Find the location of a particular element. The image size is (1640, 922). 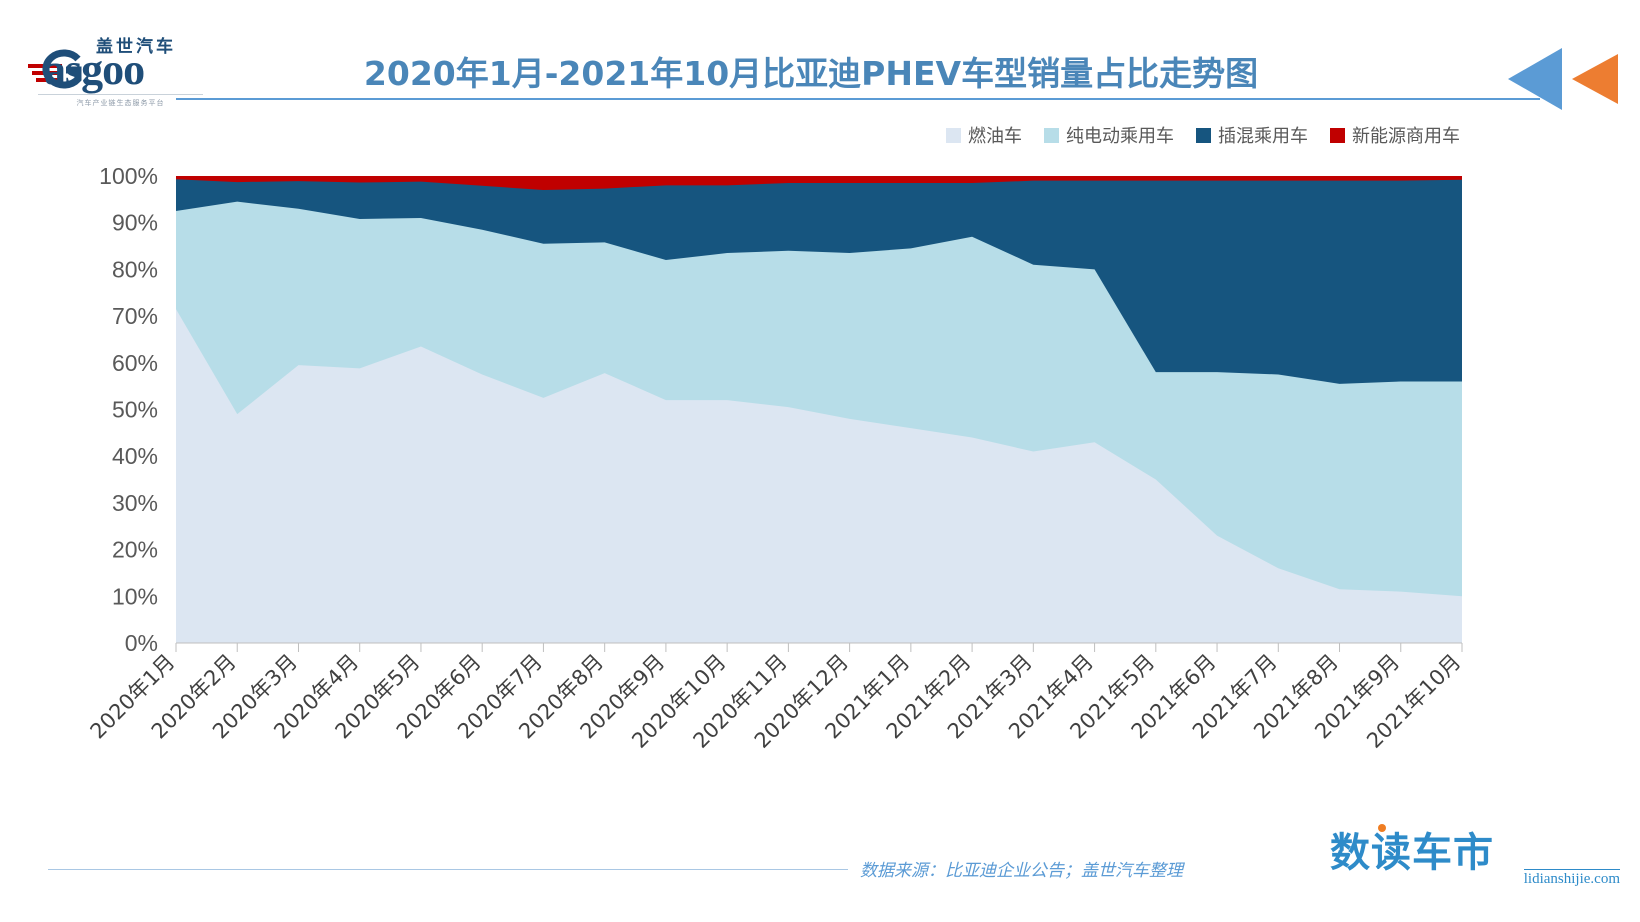

x-tick-label: 2021年6月 is located at coordinates (1174, 697).